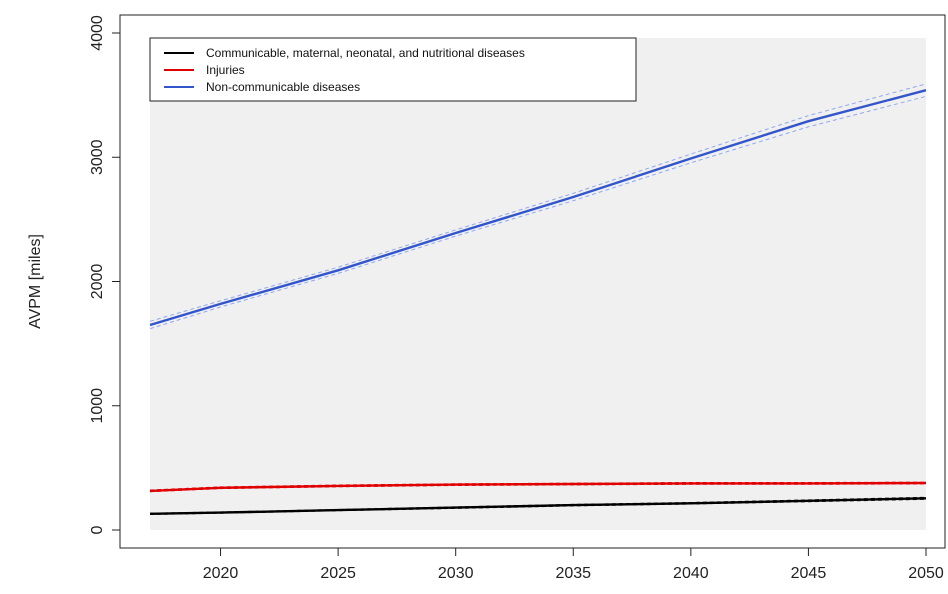 This screenshot has width=948, height=594. Describe the element at coordinates (809, 573) in the screenshot. I see `x-tick-label: 2045` at that location.